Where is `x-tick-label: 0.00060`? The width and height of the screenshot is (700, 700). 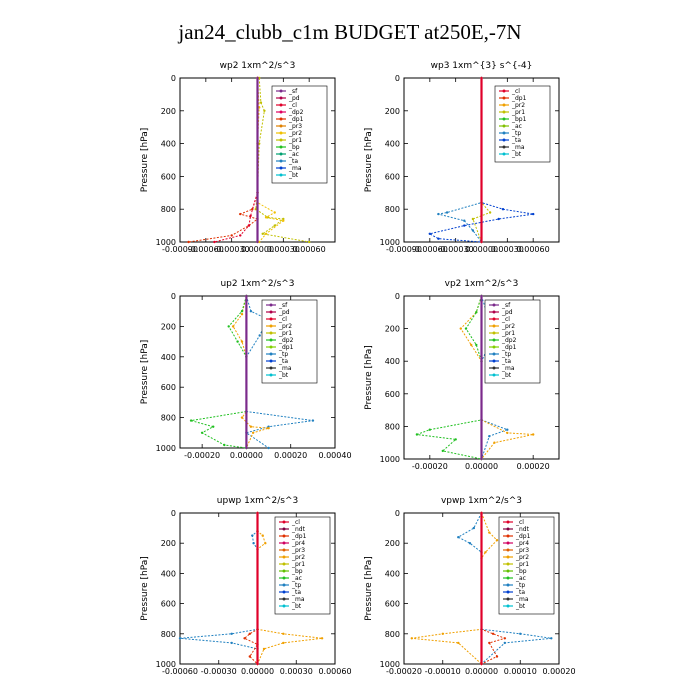
x-tick-label: 0.00060 is located at coordinates (309, 249).